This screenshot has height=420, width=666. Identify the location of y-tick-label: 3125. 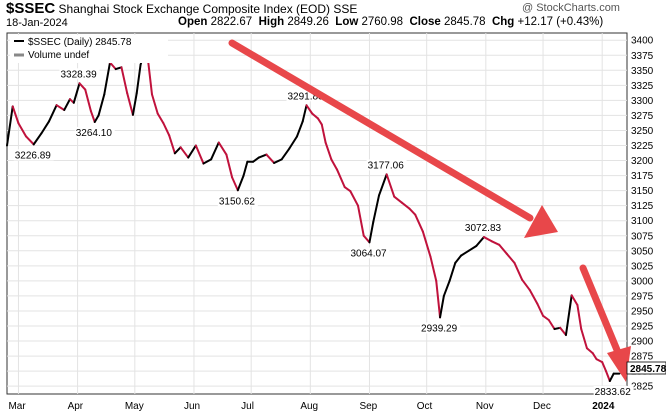
(642, 206).